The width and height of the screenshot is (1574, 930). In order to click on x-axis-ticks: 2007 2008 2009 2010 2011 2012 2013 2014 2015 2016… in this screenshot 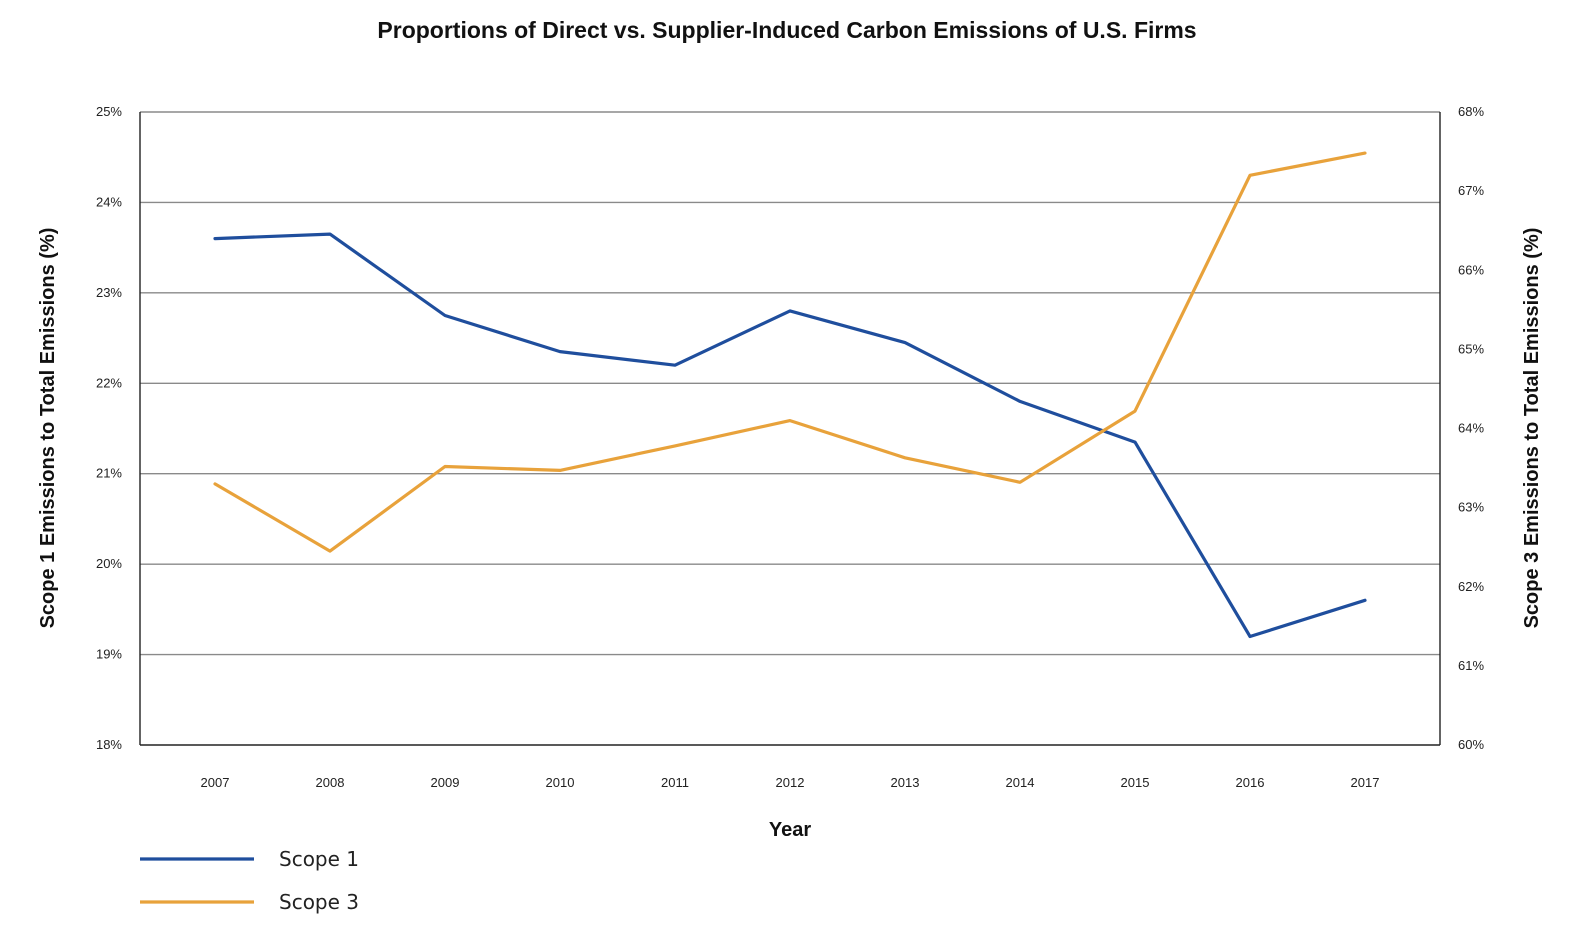, I will do `click(790, 782)`.